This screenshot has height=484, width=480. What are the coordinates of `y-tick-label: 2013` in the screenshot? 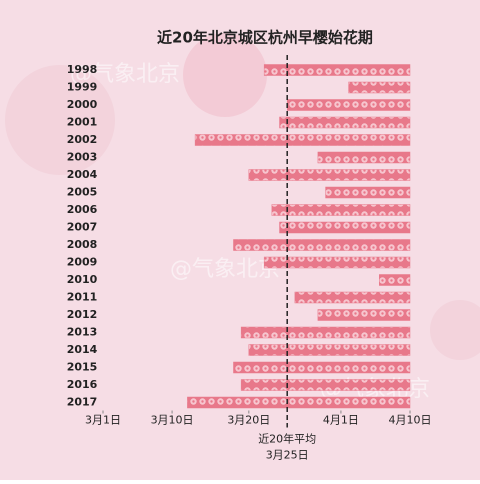 It's located at (82, 332).